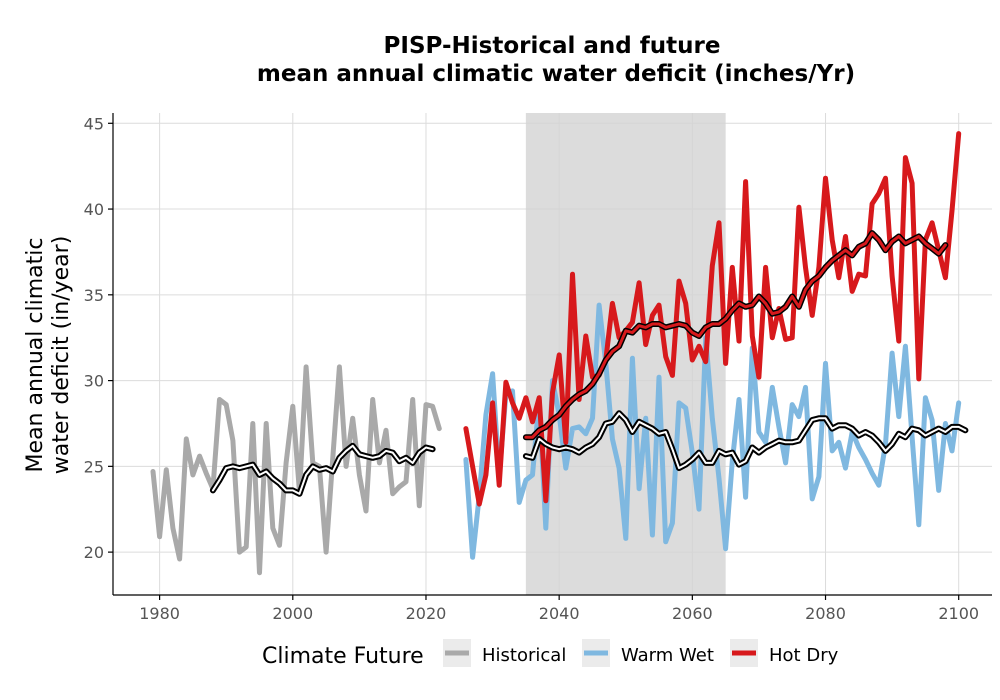 The height and width of the screenshot is (700, 1000). Describe the element at coordinates (426, 613) in the screenshot. I see `x-tick-label: 2020` at that location.